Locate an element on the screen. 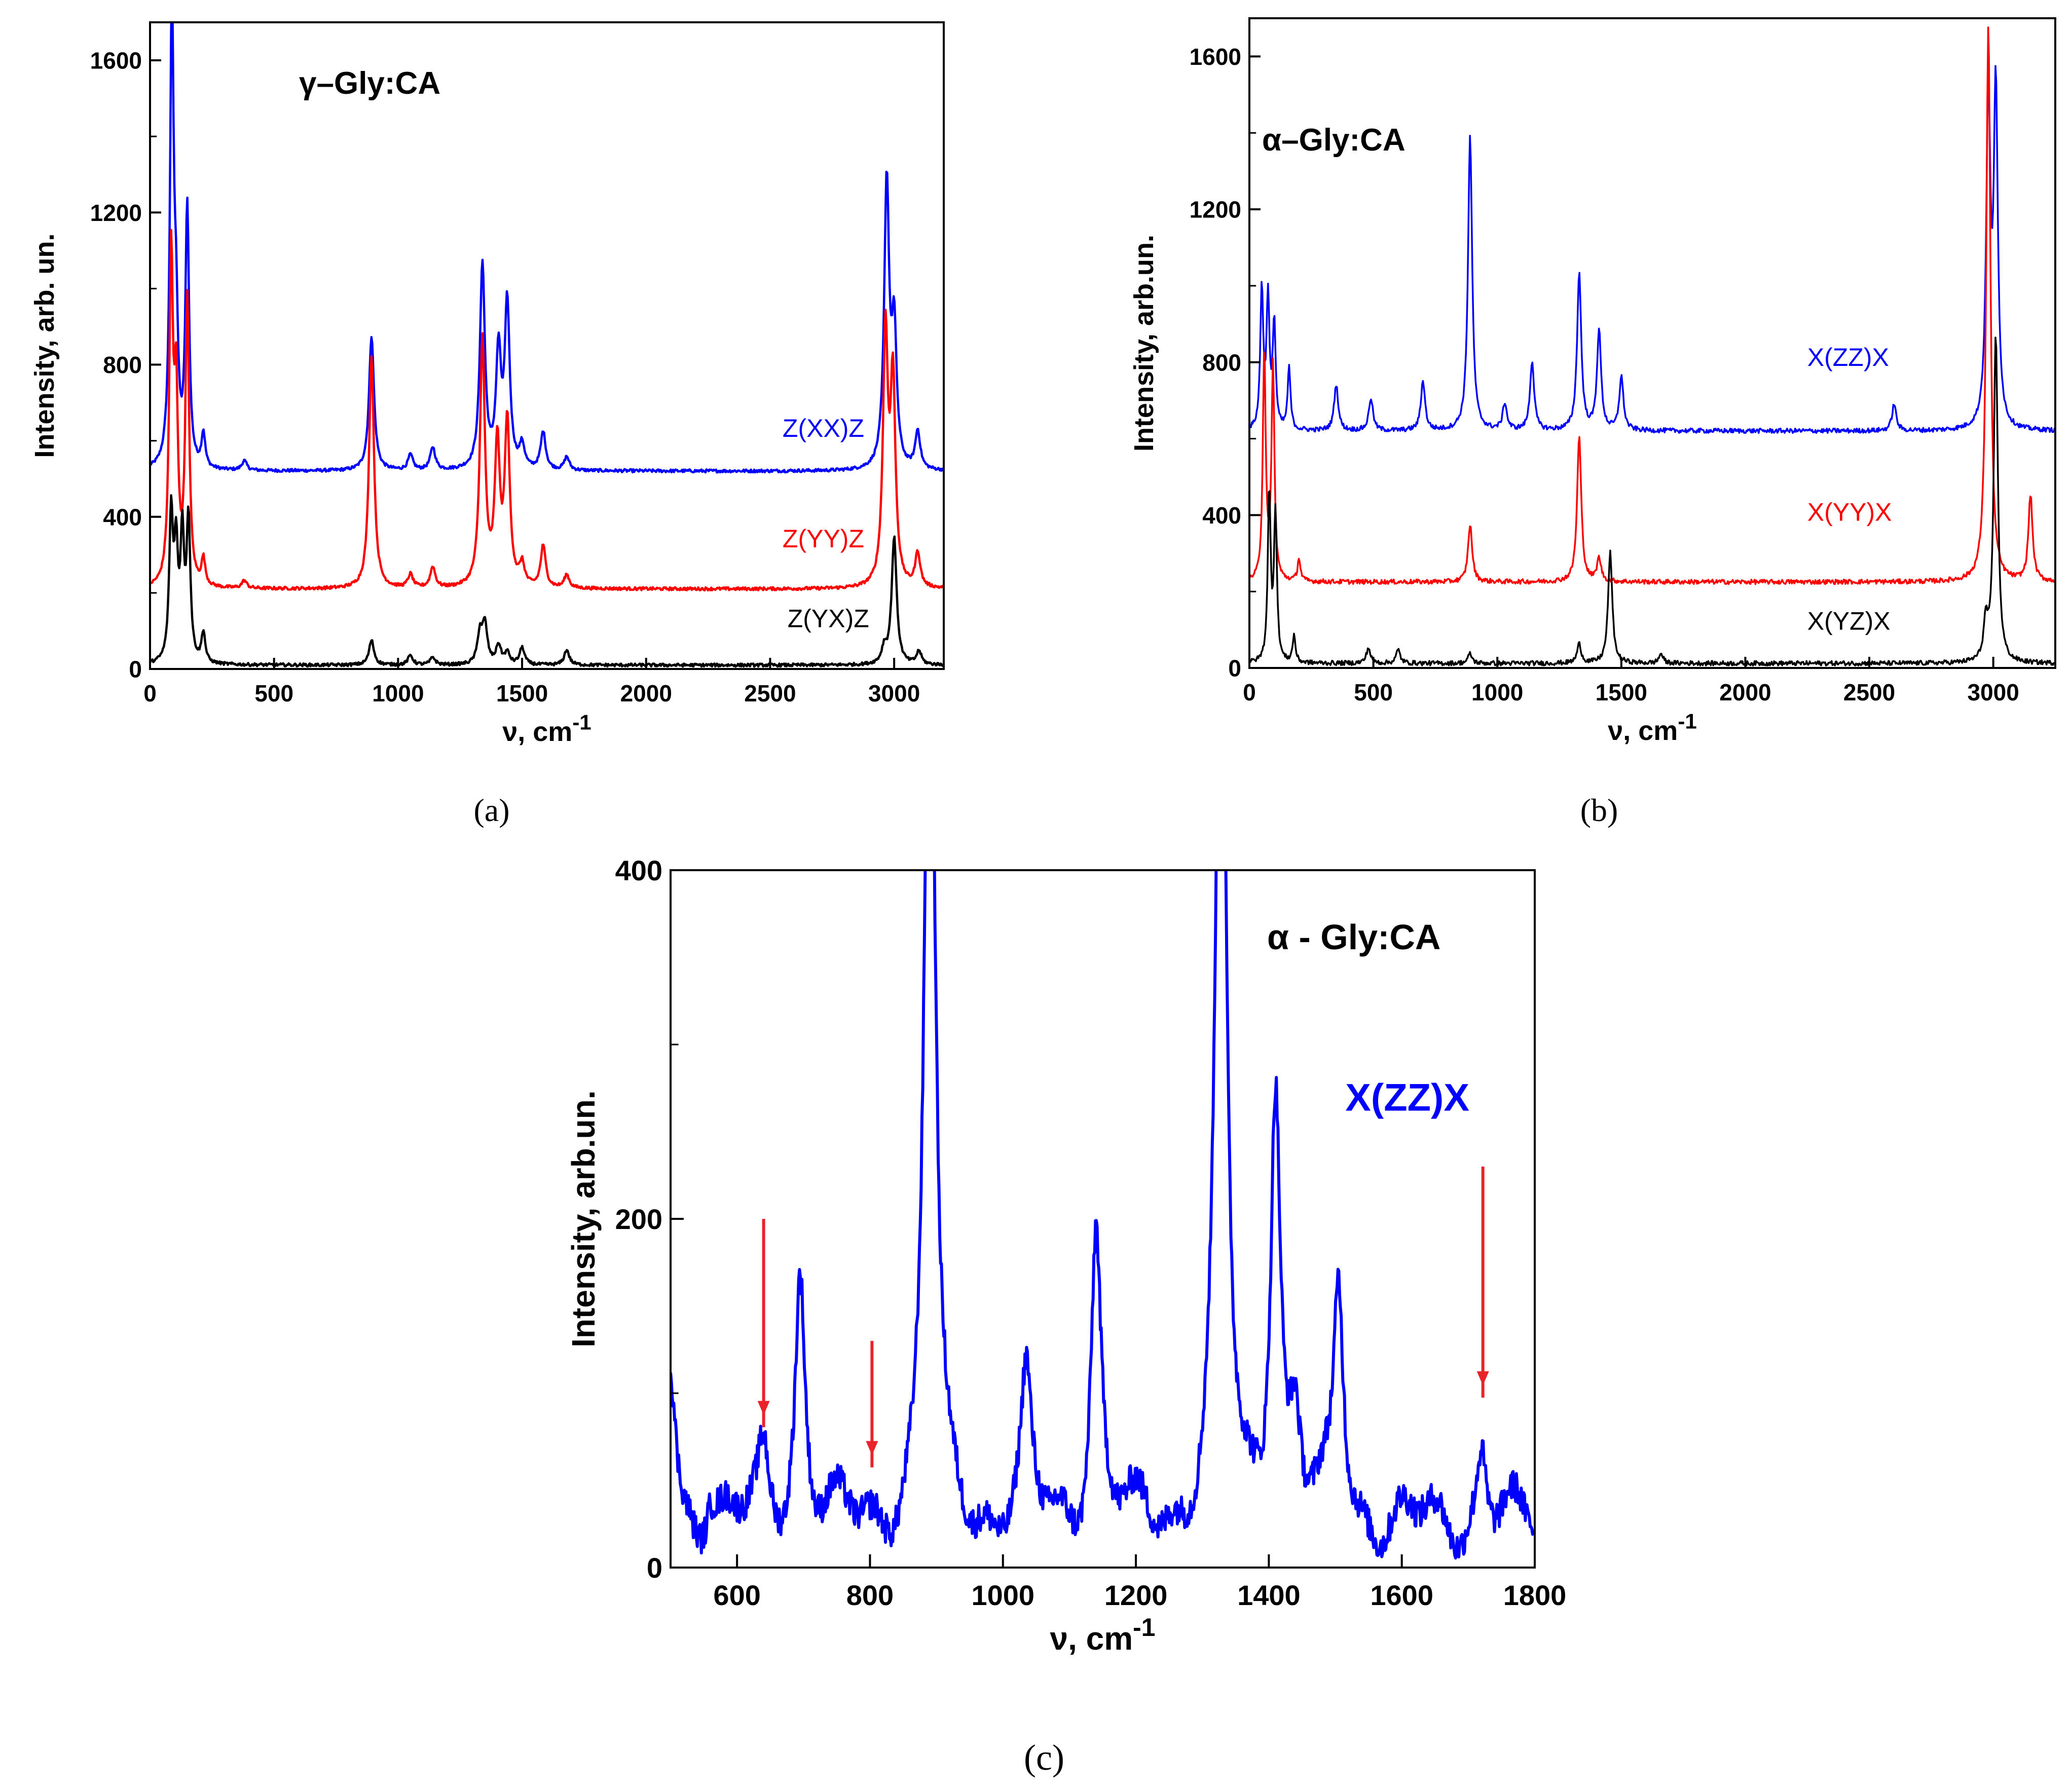  chart-title: α - Gly:CA is located at coordinates (1354, 937).